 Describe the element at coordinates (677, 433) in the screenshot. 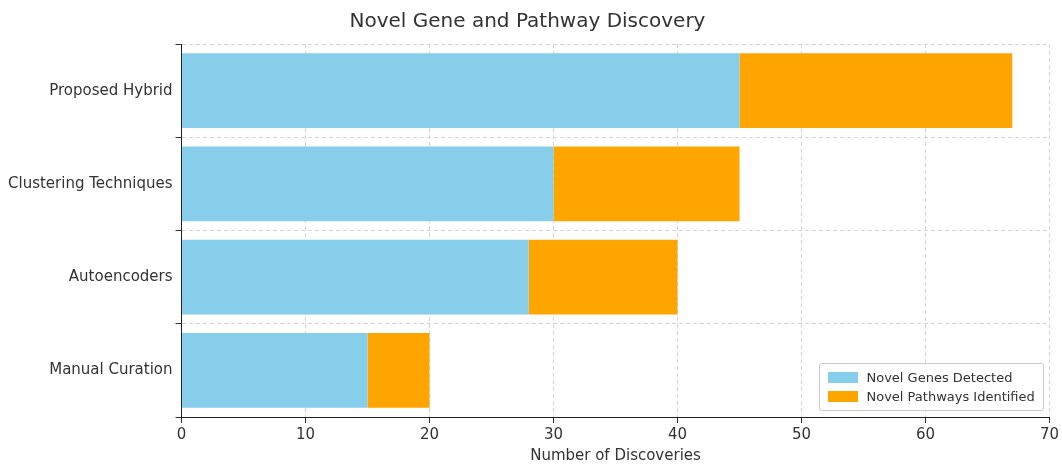

I see `x-tick-label: 40` at that location.